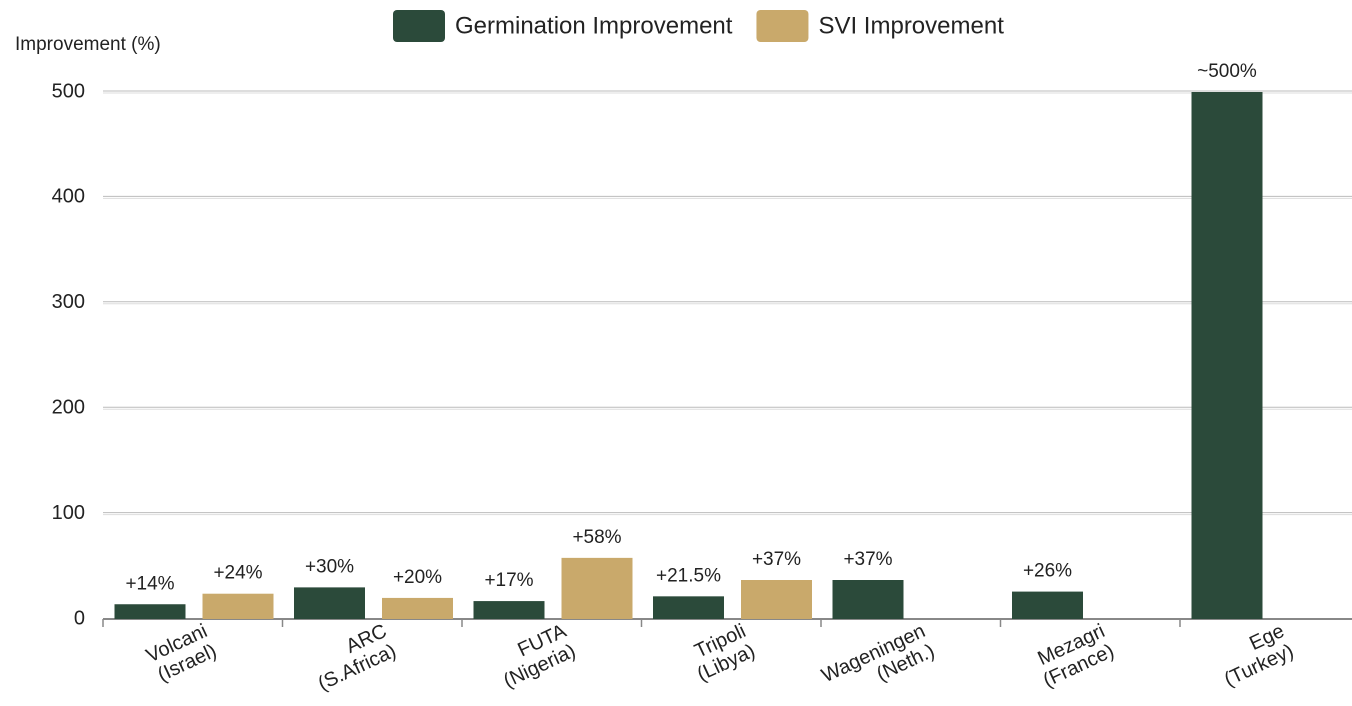  What do you see at coordinates (237, 573) in the screenshot?
I see `data-label: +24%` at bounding box center [237, 573].